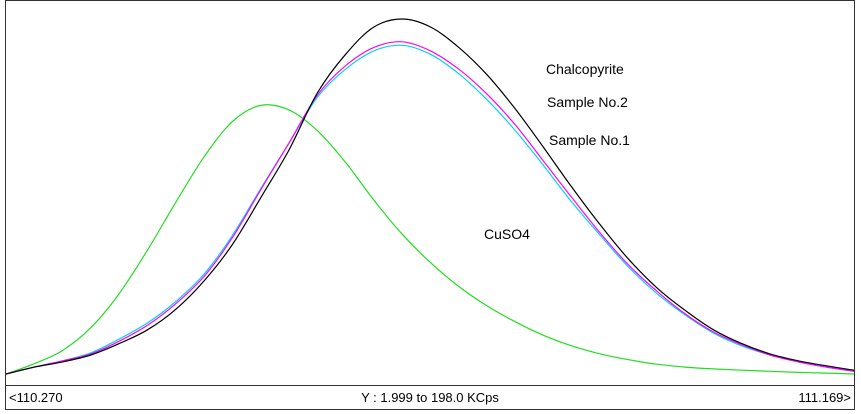 This screenshot has height=414, width=861. I want to click on series-label-sample-no1: Sample No.1, so click(589, 140).